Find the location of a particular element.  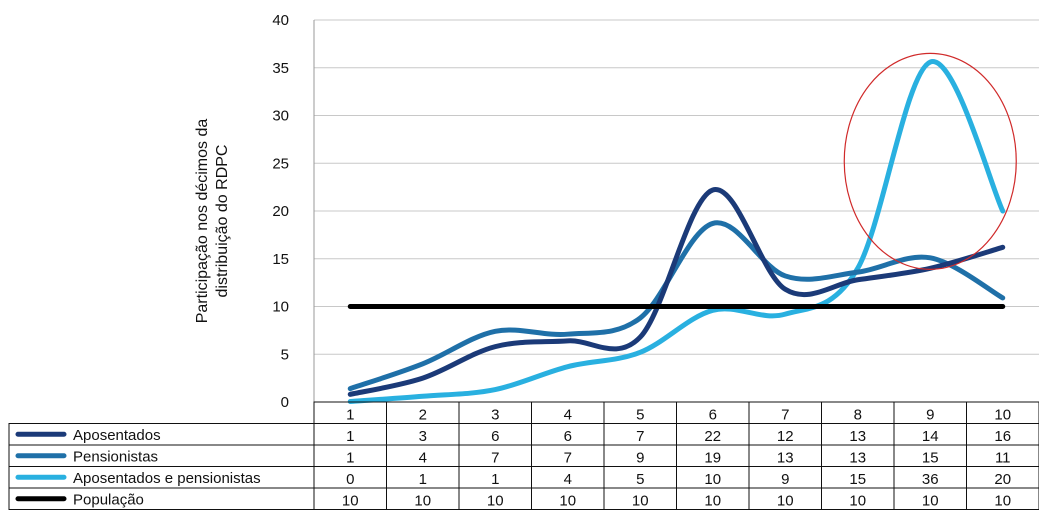

y-axis-label-line-2: distribuição do RDPC is located at coordinates (222, 221).